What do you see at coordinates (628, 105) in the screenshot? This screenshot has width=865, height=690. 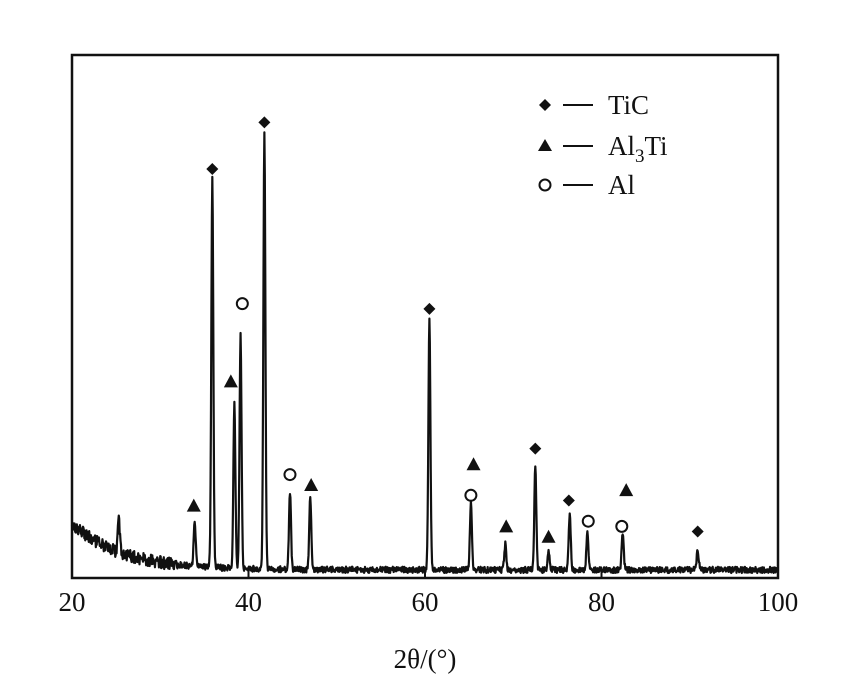 I see `legend-label-tic: TiC` at bounding box center [628, 105].